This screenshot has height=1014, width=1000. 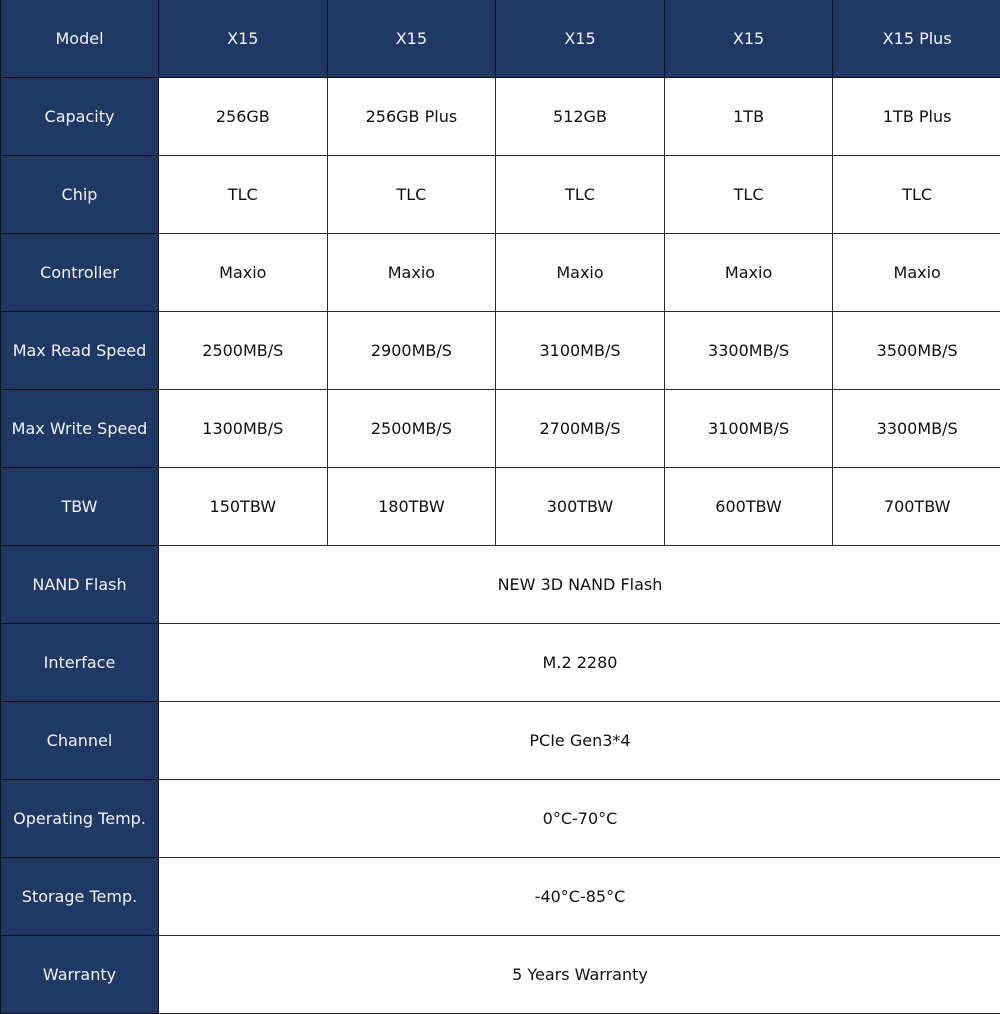 What do you see at coordinates (916, 39) in the screenshot?
I see `model-header: X15 Plus` at bounding box center [916, 39].